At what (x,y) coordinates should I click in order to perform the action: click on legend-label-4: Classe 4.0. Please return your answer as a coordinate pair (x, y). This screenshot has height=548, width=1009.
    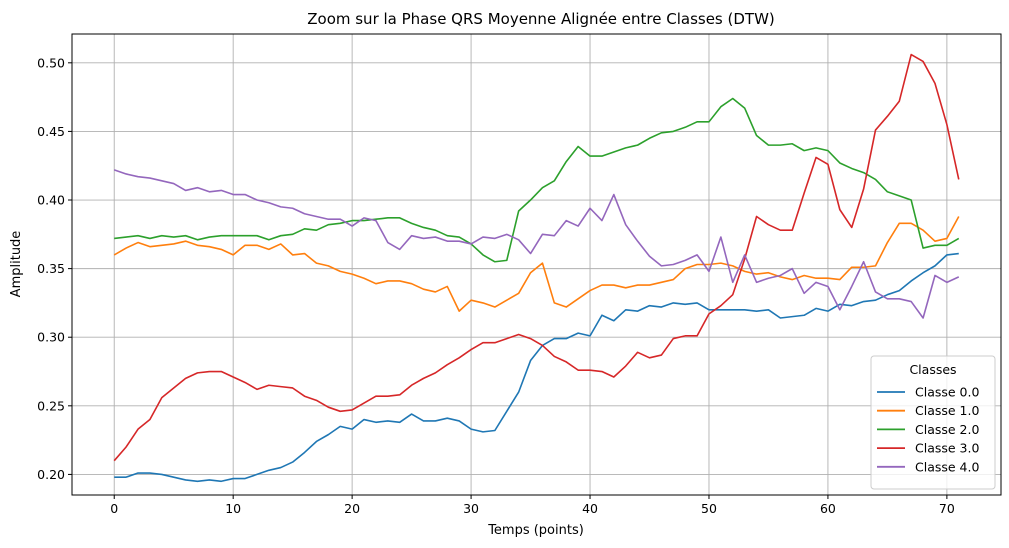
    Looking at the image, I should click on (947, 466).